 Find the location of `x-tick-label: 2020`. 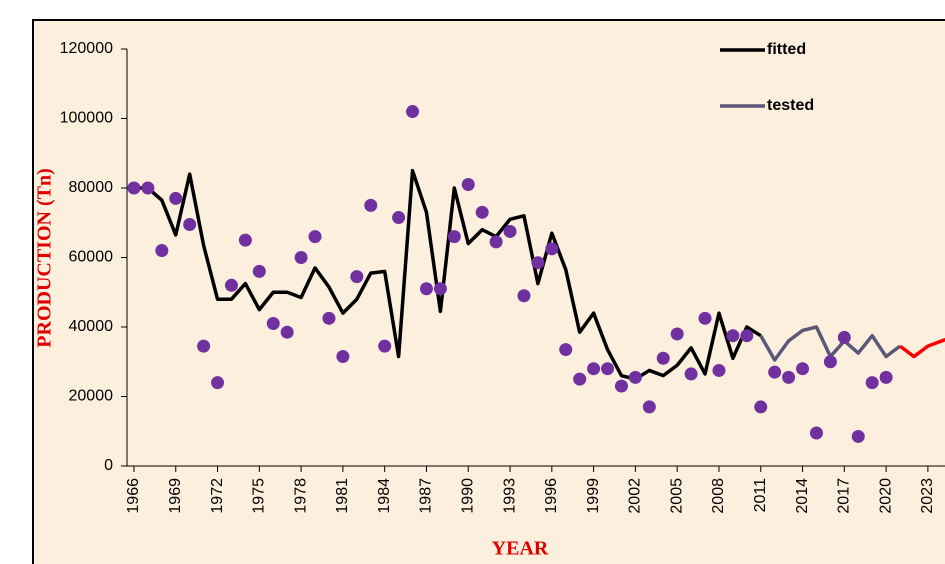

x-tick-label: 2020 is located at coordinates (885, 496).